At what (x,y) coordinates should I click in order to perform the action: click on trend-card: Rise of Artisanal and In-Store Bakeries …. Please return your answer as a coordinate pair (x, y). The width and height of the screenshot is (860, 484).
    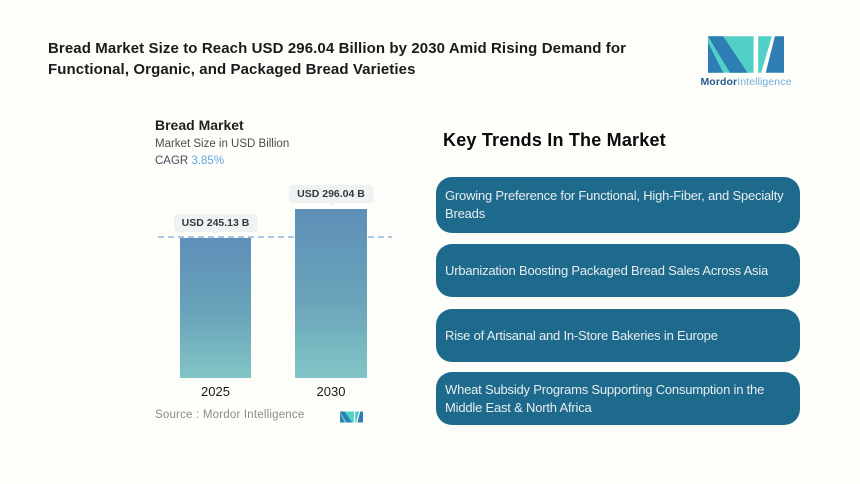
    Looking at the image, I should click on (618, 335).